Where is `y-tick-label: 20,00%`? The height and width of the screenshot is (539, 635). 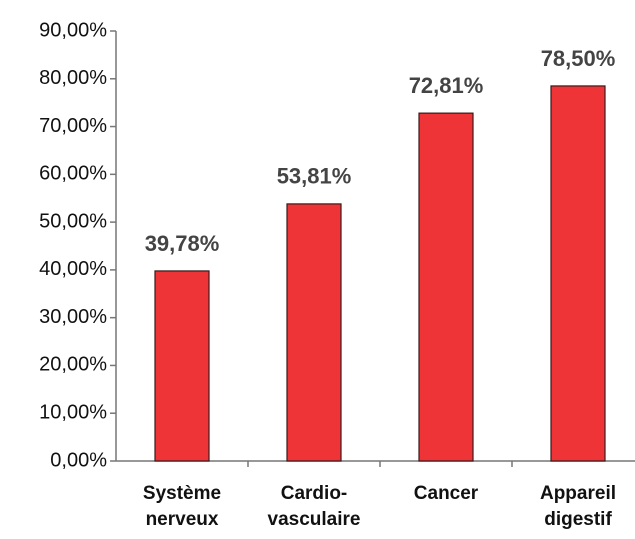
y-tick-label: 20,00% is located at coordinates (73, 365).